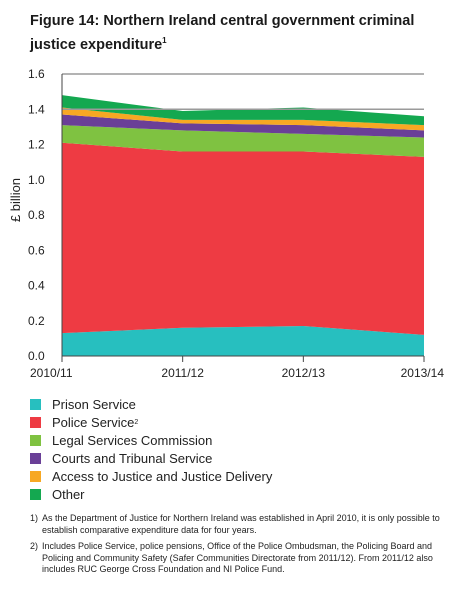  Describe the element at coordinates (151, 404) in the screenshot. I see `legend-item: Prison Service` at that location.